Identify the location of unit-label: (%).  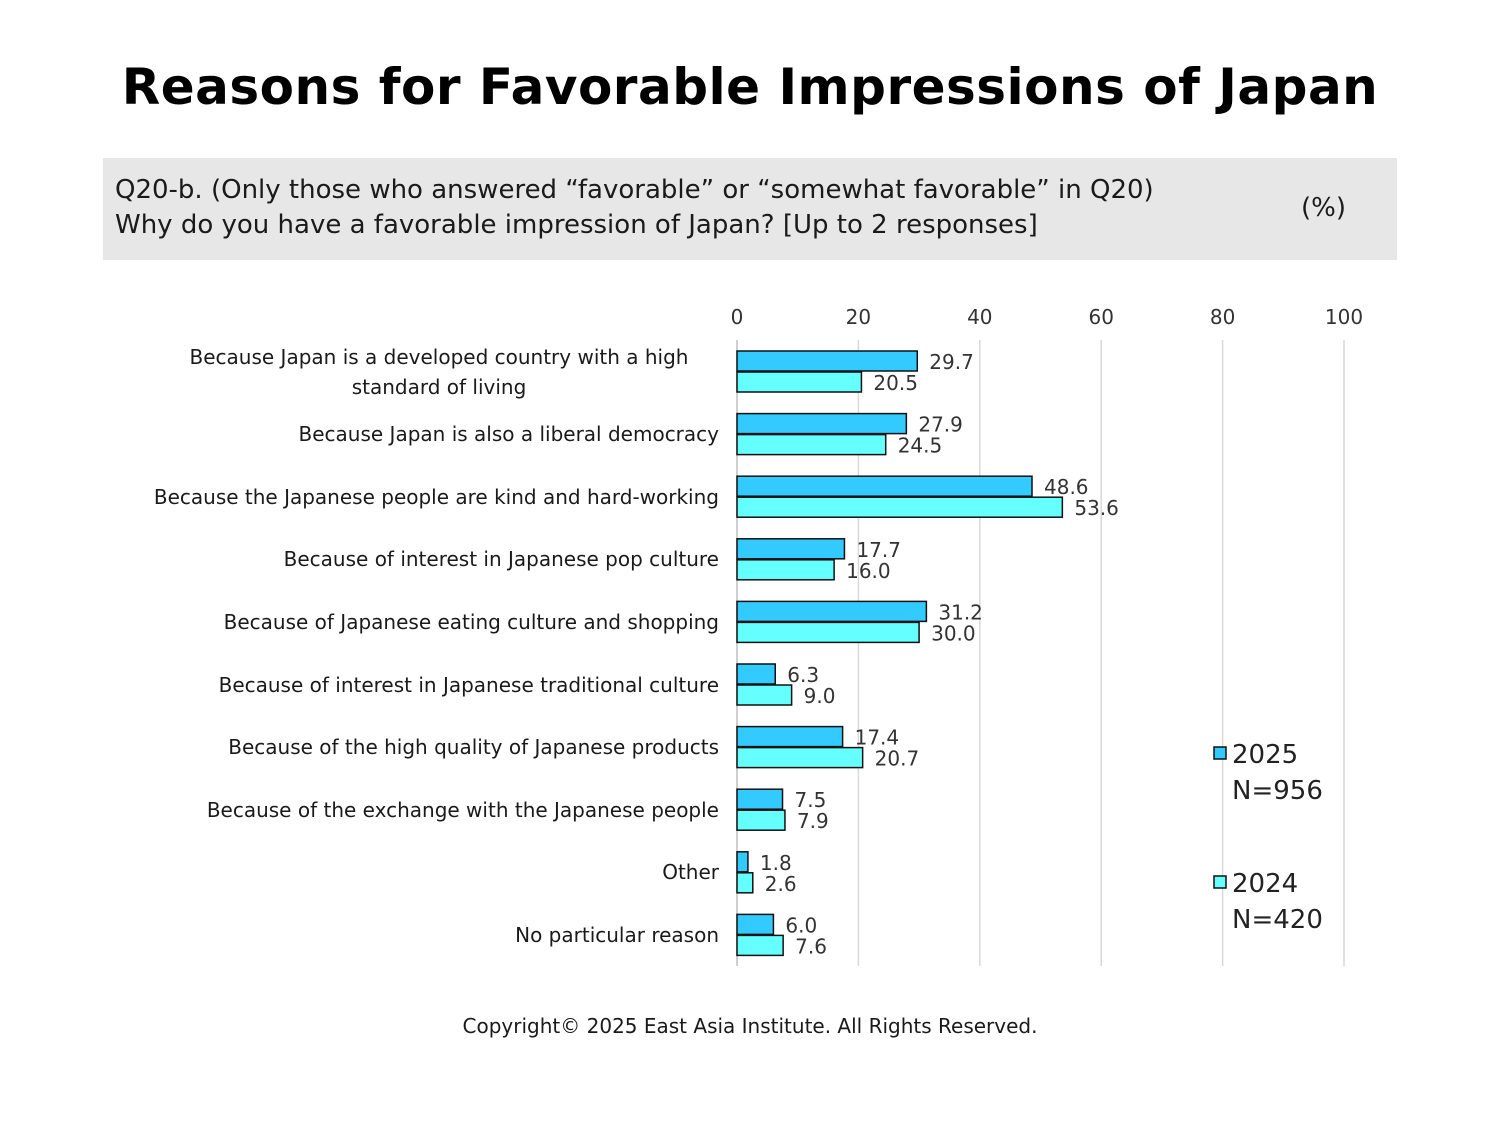
(1323, 208).